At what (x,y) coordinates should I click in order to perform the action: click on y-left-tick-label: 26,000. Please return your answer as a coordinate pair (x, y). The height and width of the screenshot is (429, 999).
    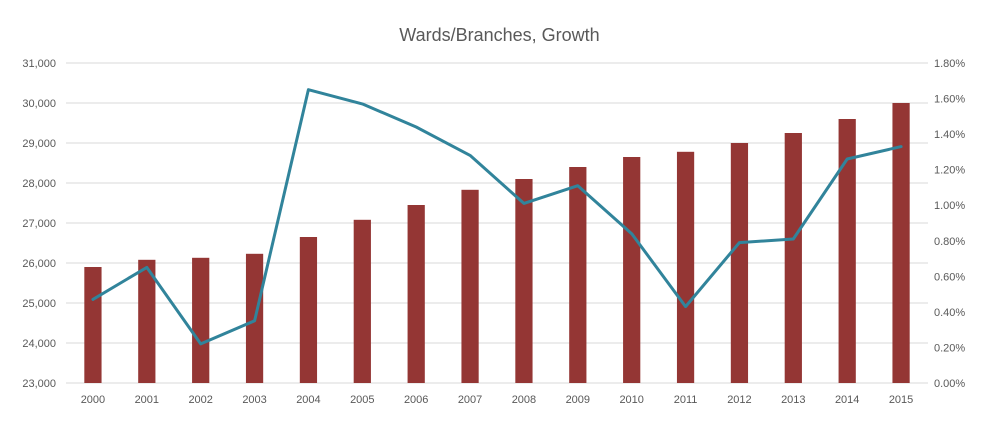
    Looking at the image, I should click on (39, 264).